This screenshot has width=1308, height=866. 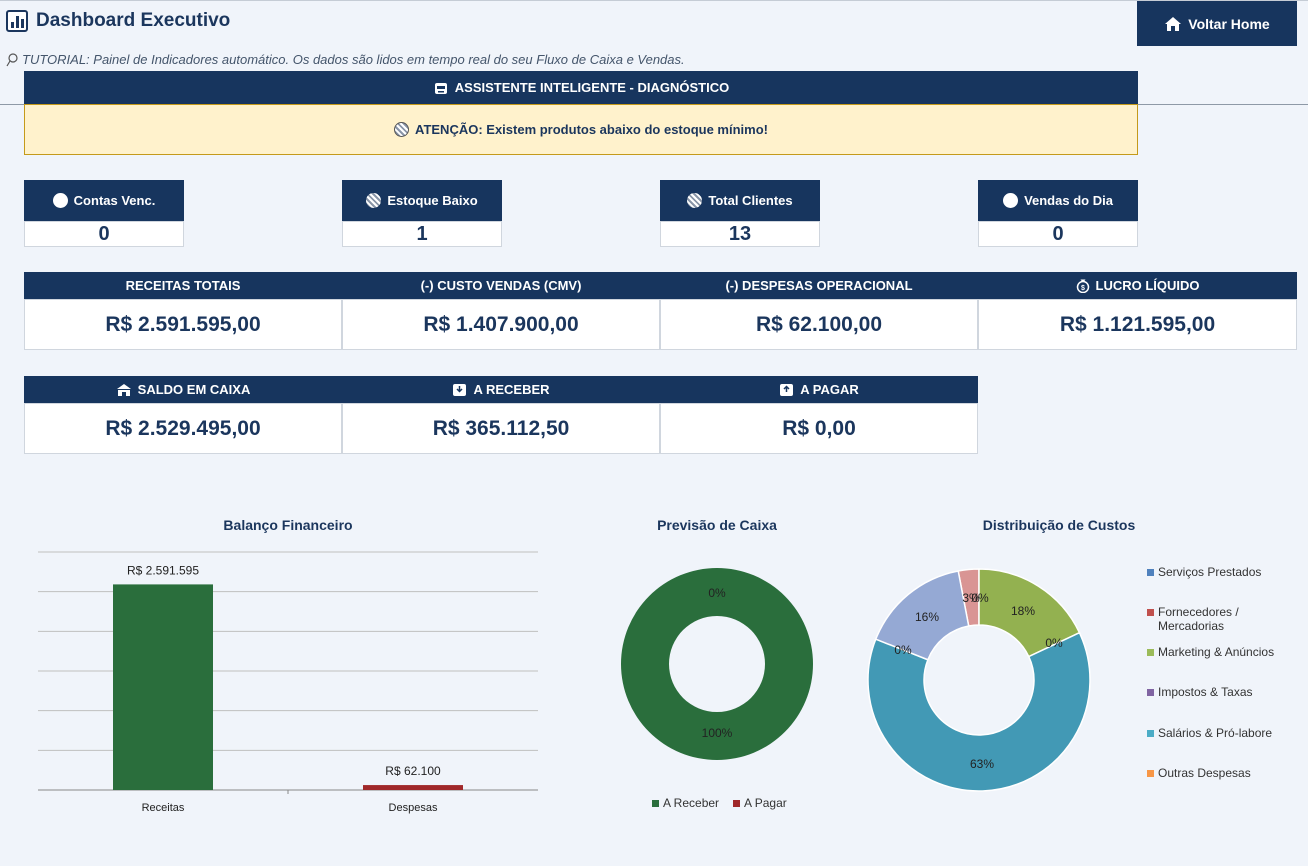 I want to click on cash-header: A RECEBER, so click(x=501, y=389).